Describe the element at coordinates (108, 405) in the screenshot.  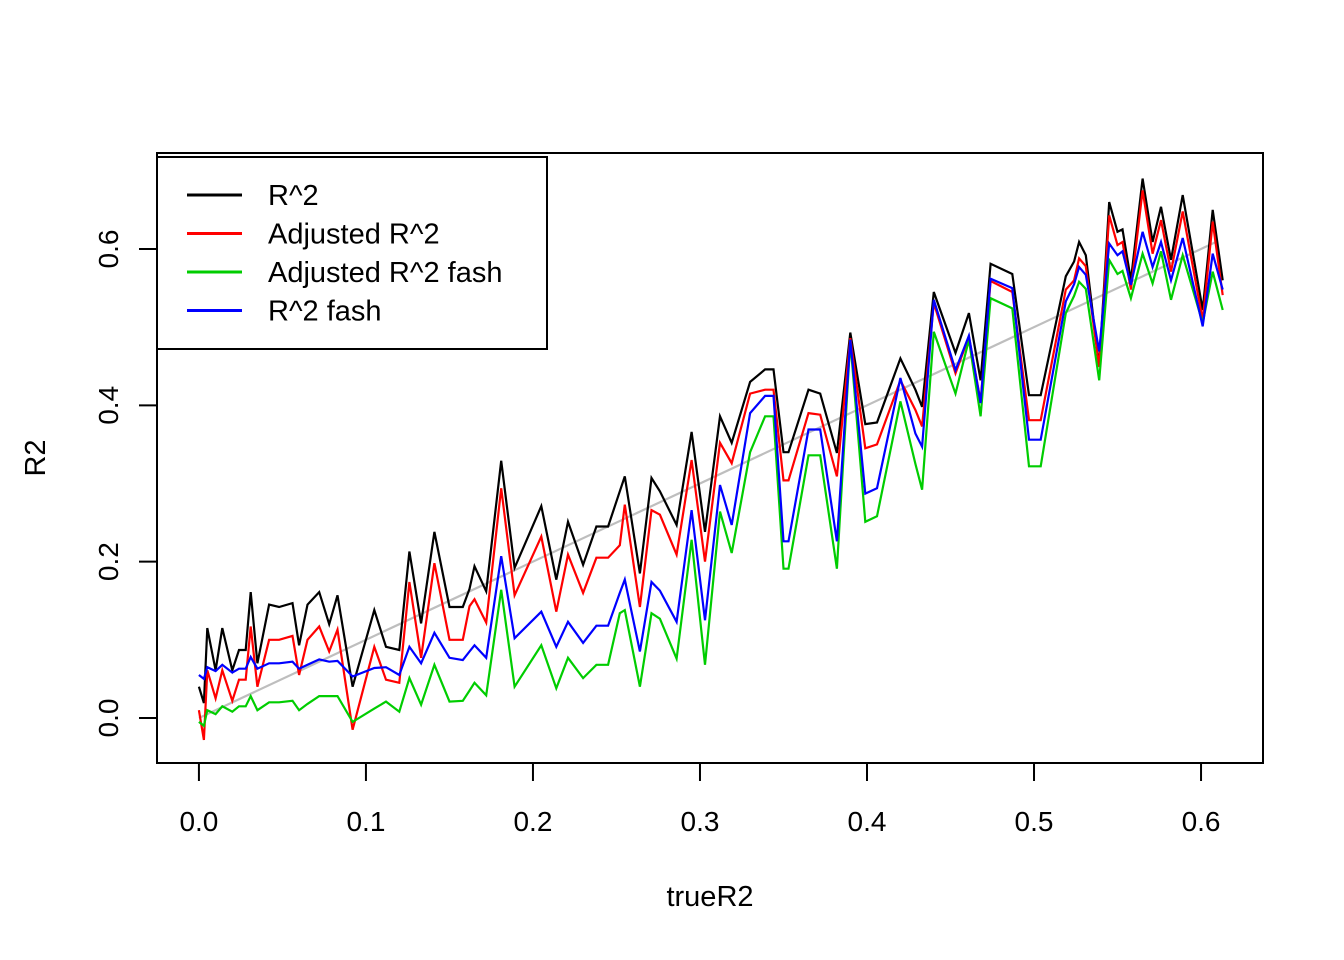
I see `y-tick-label: 0.4` at that location.